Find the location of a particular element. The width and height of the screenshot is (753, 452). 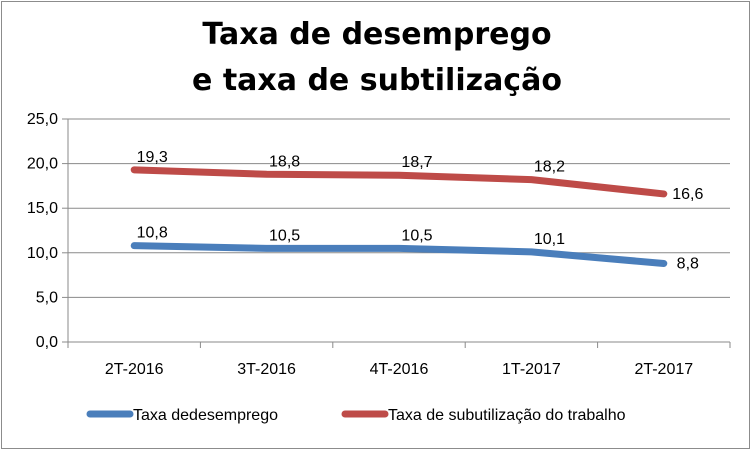

data-label: 18,8 is located at coordinates (284, 161).